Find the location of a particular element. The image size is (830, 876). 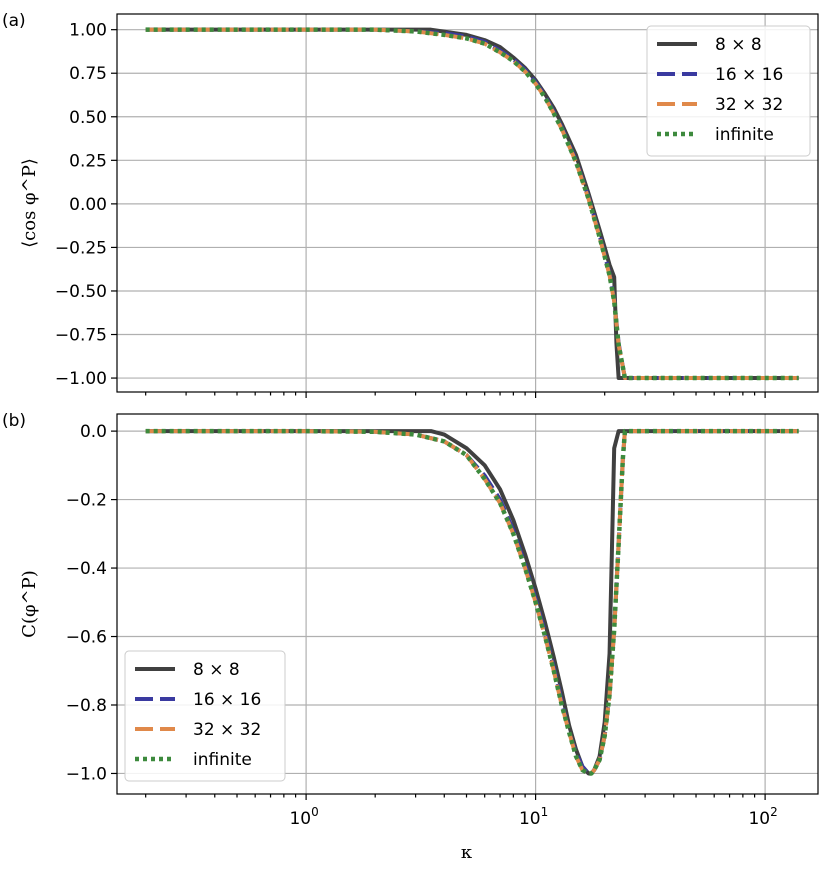

y-tick-label: −0.4 is located at coordinates (86, 569).